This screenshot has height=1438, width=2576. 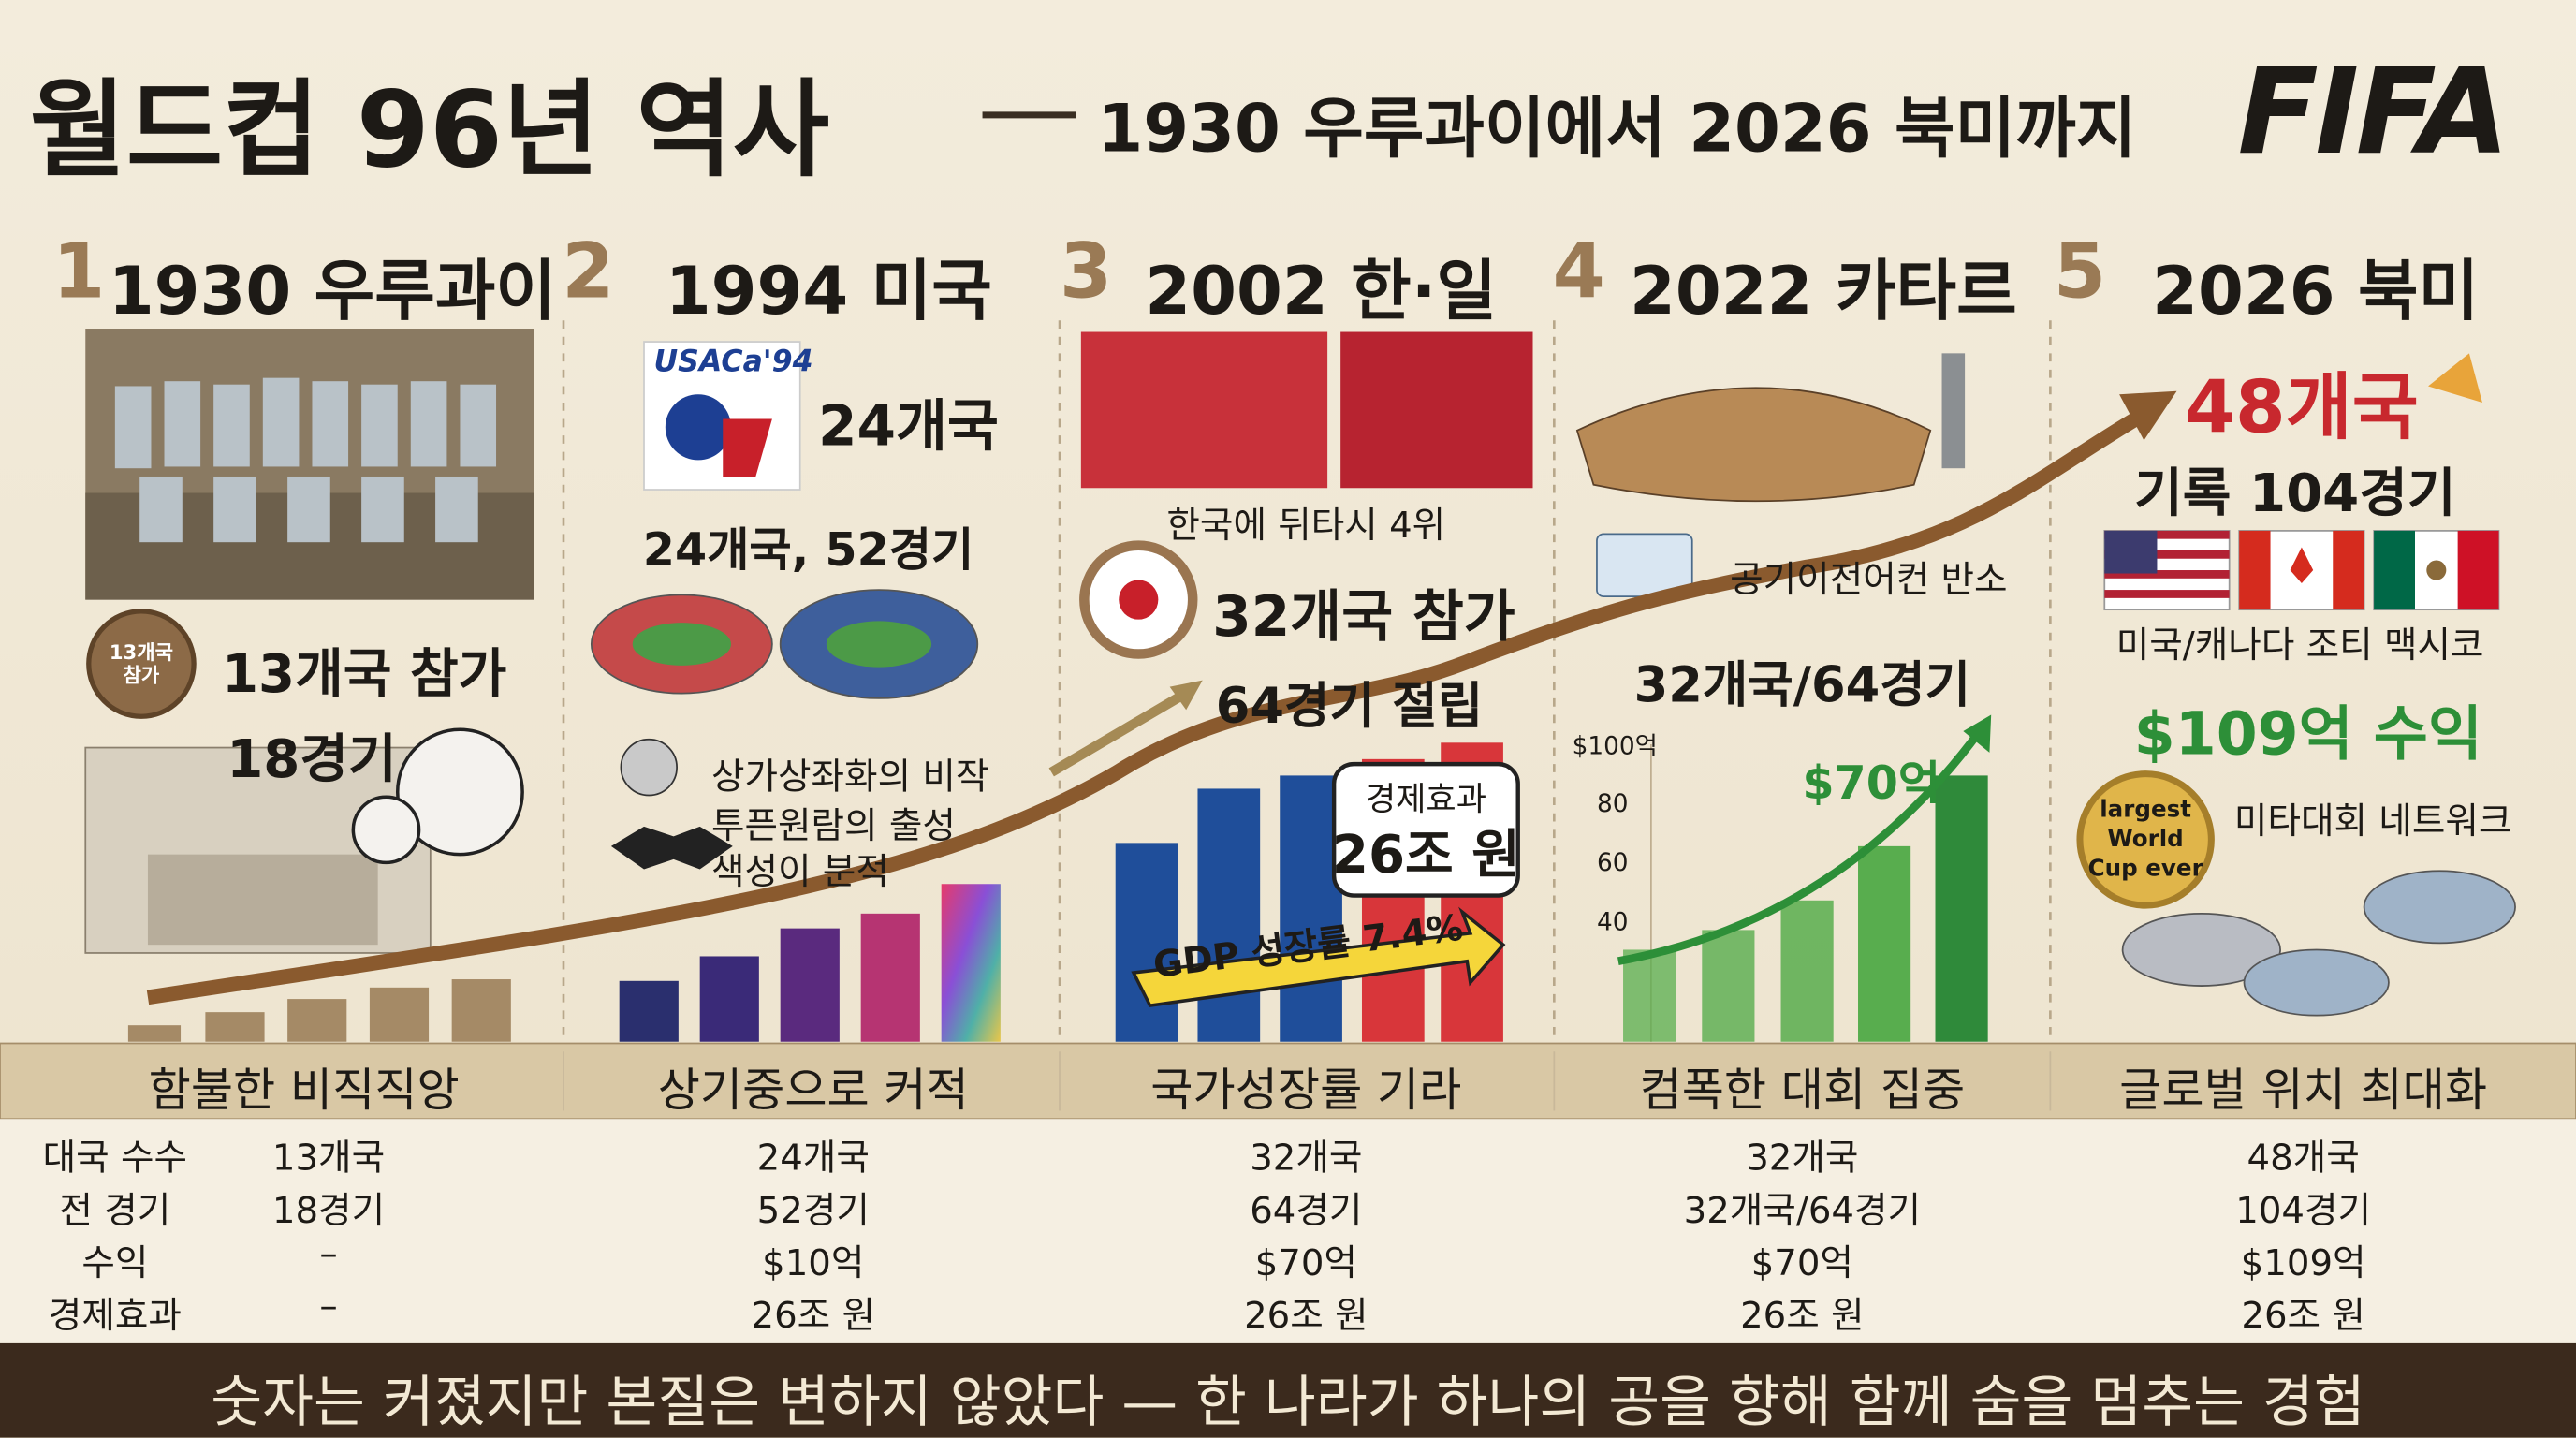 I want to click on table-cell: 24개국, so click(x=813, y=1159).